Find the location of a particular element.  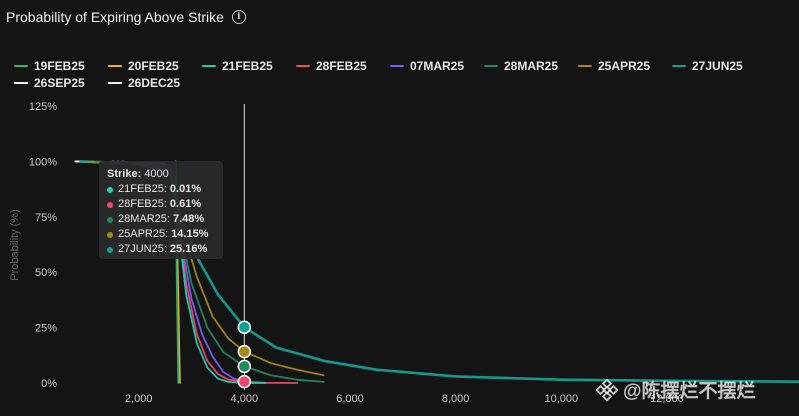

legend-item-26sep25: 26SEP25 is located at coordinates (61, 83).